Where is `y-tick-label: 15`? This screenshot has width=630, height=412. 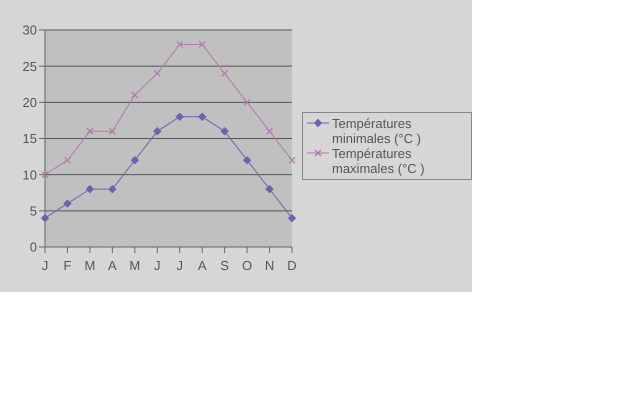
y-tick-label: 15 is located at coordinates (29, 138).